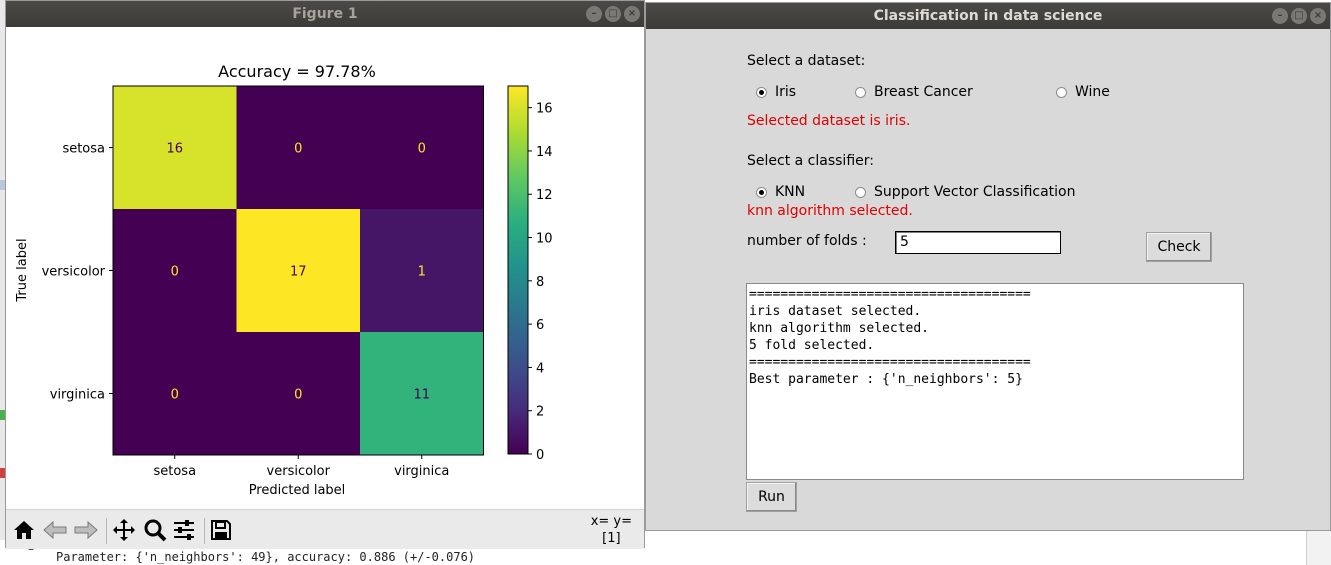 Image resolution: width=1331 pixels, height=565 pixels. I want to click on y-axis-label: True label, so click(22, 270).